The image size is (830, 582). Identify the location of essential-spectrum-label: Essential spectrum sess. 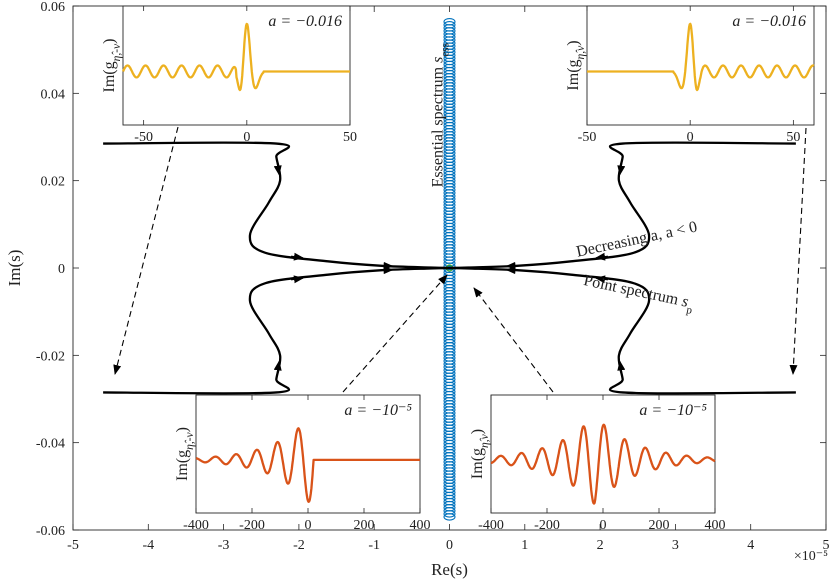
(441, 115).